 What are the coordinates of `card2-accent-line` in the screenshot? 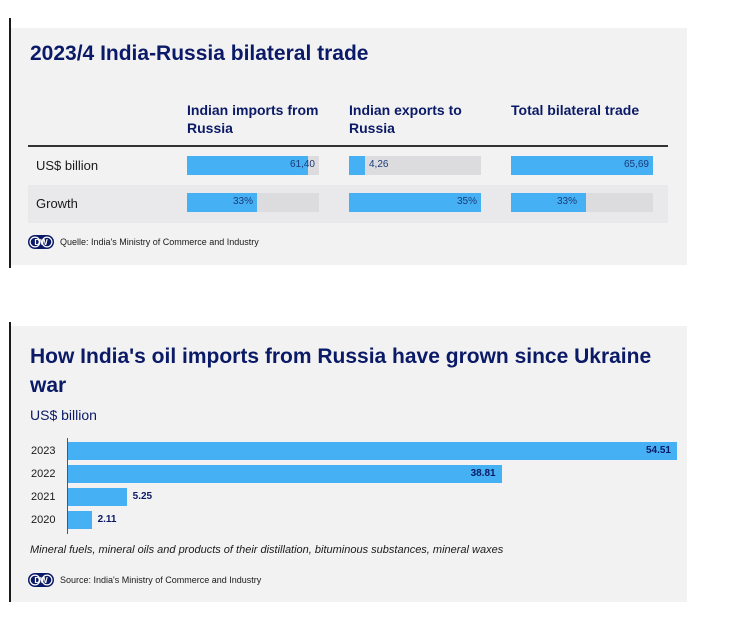 It's located at (10, 462).